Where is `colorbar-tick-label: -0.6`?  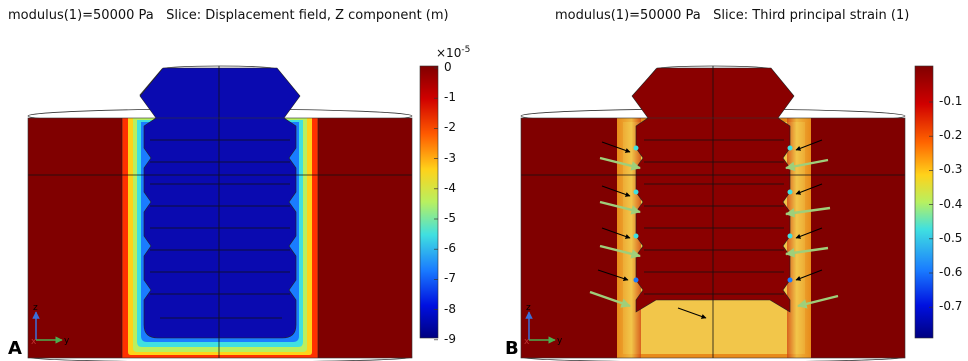 colorbar-tick-label: -0.6 is located at coordinates (951, 272).